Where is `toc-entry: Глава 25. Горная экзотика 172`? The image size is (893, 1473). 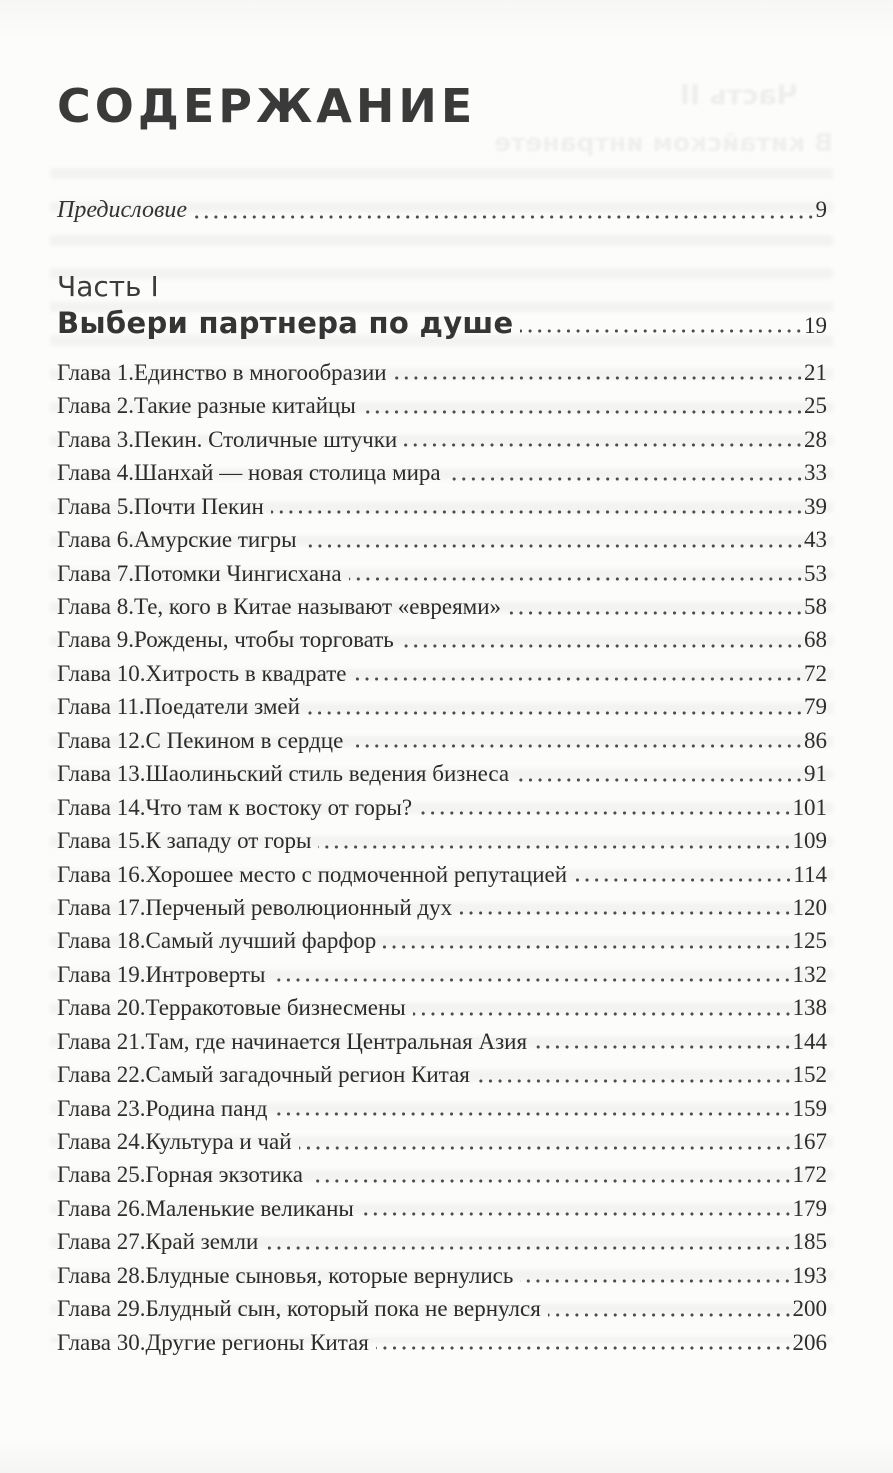 toc-entry: Глава 25. Горная экзотика 172 is located at coordinates (442, 1175).